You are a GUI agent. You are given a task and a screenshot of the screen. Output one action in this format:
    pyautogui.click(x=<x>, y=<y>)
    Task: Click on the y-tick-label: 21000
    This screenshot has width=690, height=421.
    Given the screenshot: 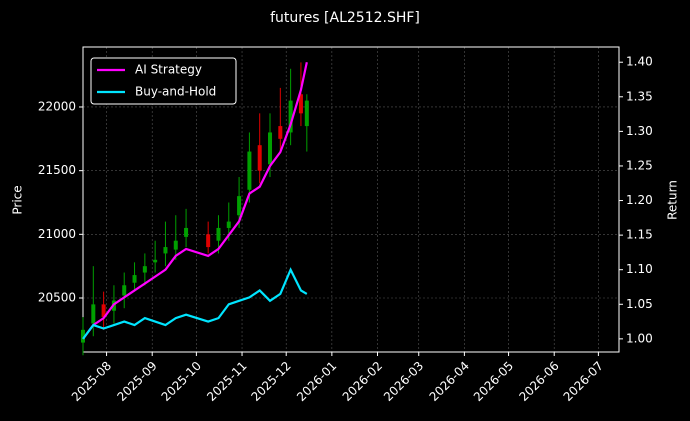 What is the action you would take?
    pyautogui.click(x=57, y=234)
    